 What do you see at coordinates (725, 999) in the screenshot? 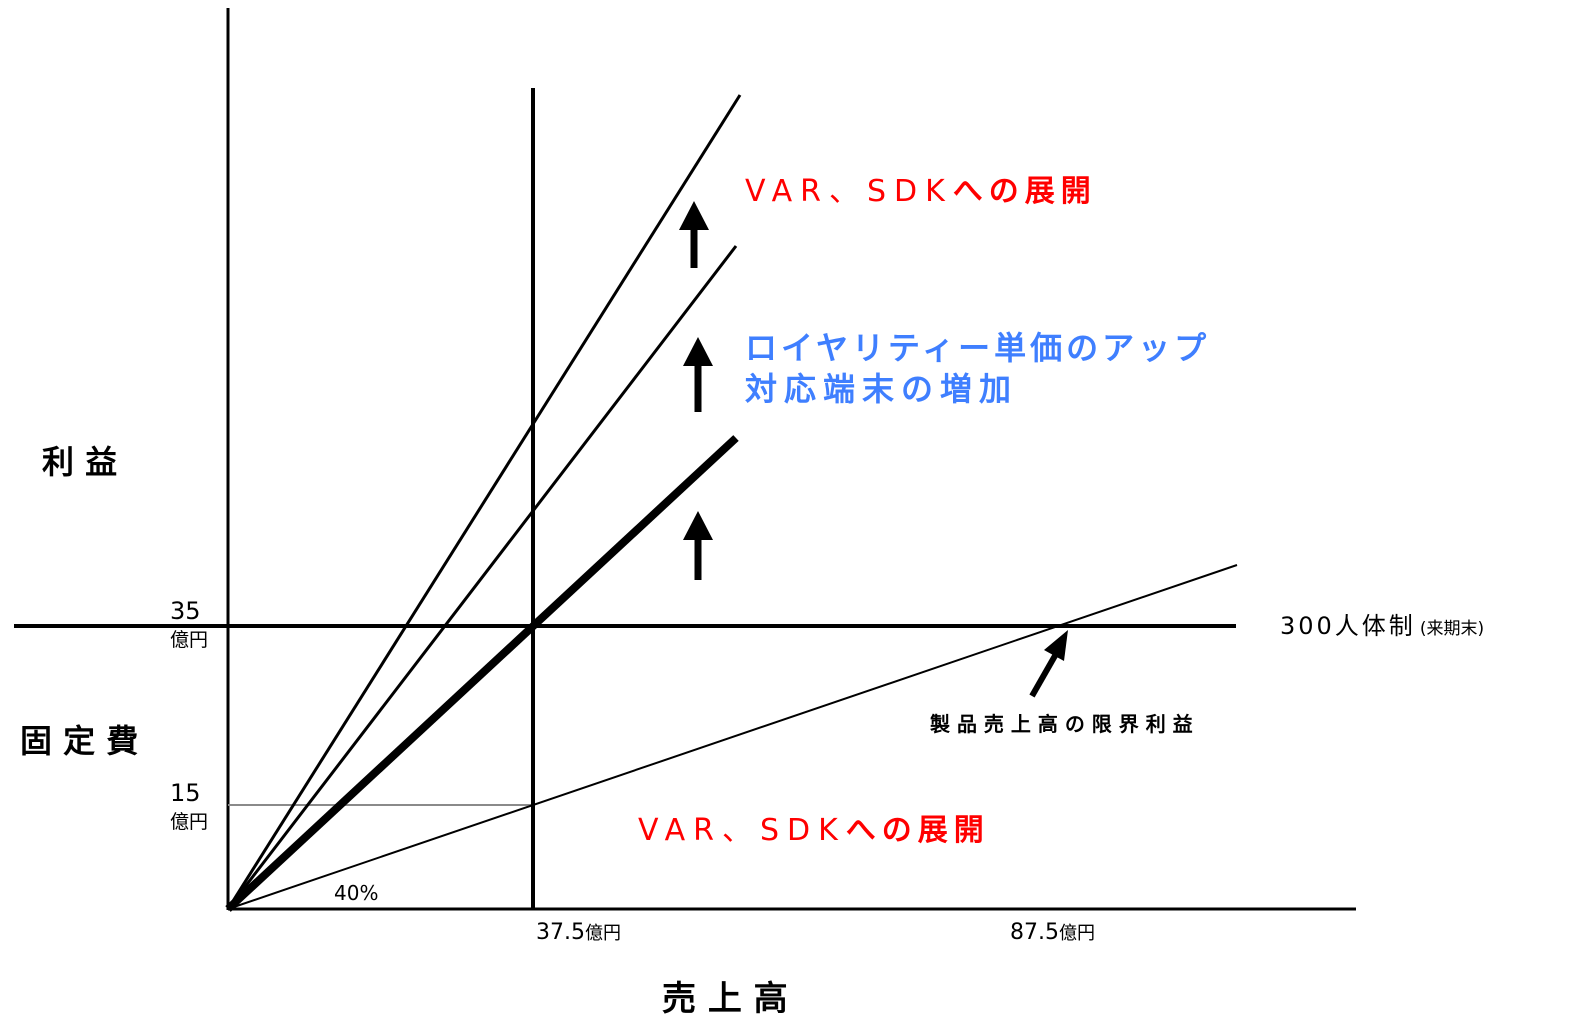
I see `x-title-sales: 売 上 高` at bounding box center [725, 999].